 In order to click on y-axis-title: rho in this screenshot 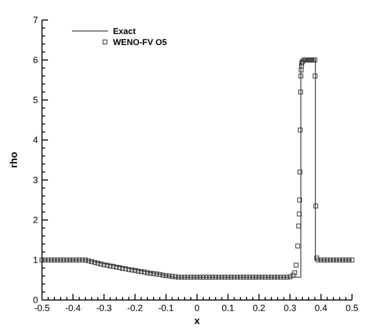, I will do `click(14, 160)`.